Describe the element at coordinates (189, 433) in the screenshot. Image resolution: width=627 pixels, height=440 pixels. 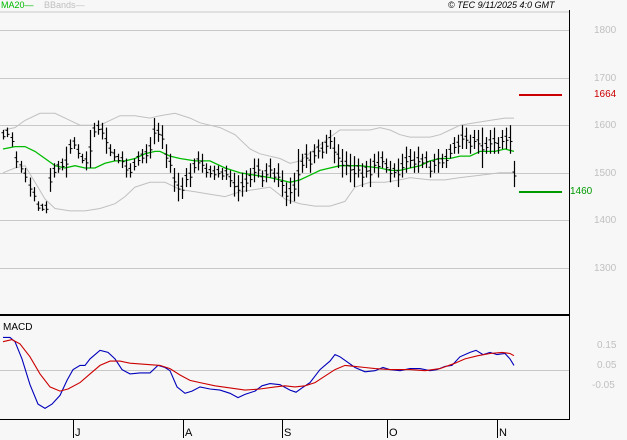
I see `x-axis-month-label: A` at that location.